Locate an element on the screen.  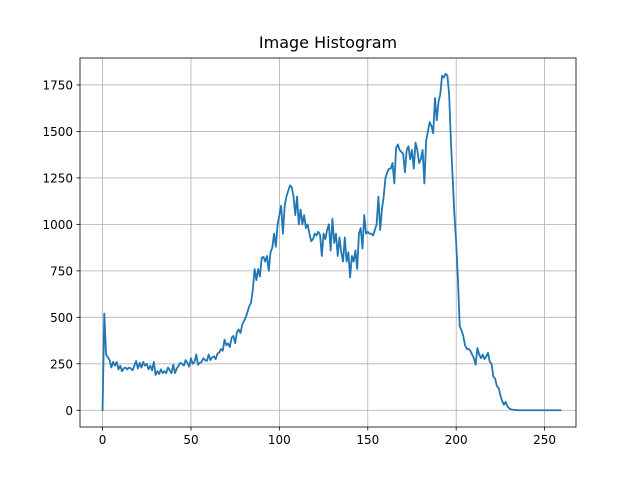
x-tick-label: 250 is located at coordinates (544, 440).